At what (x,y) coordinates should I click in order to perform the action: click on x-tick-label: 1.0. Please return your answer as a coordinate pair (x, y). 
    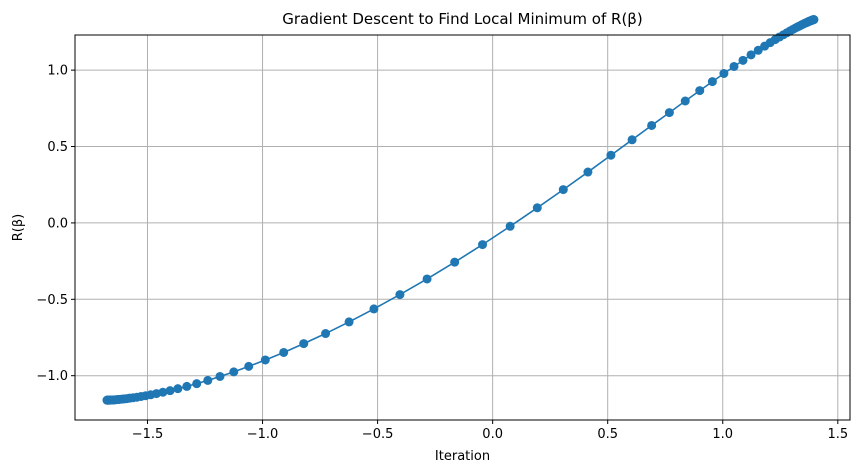
    Looking at the image, I should click on (722, 434).